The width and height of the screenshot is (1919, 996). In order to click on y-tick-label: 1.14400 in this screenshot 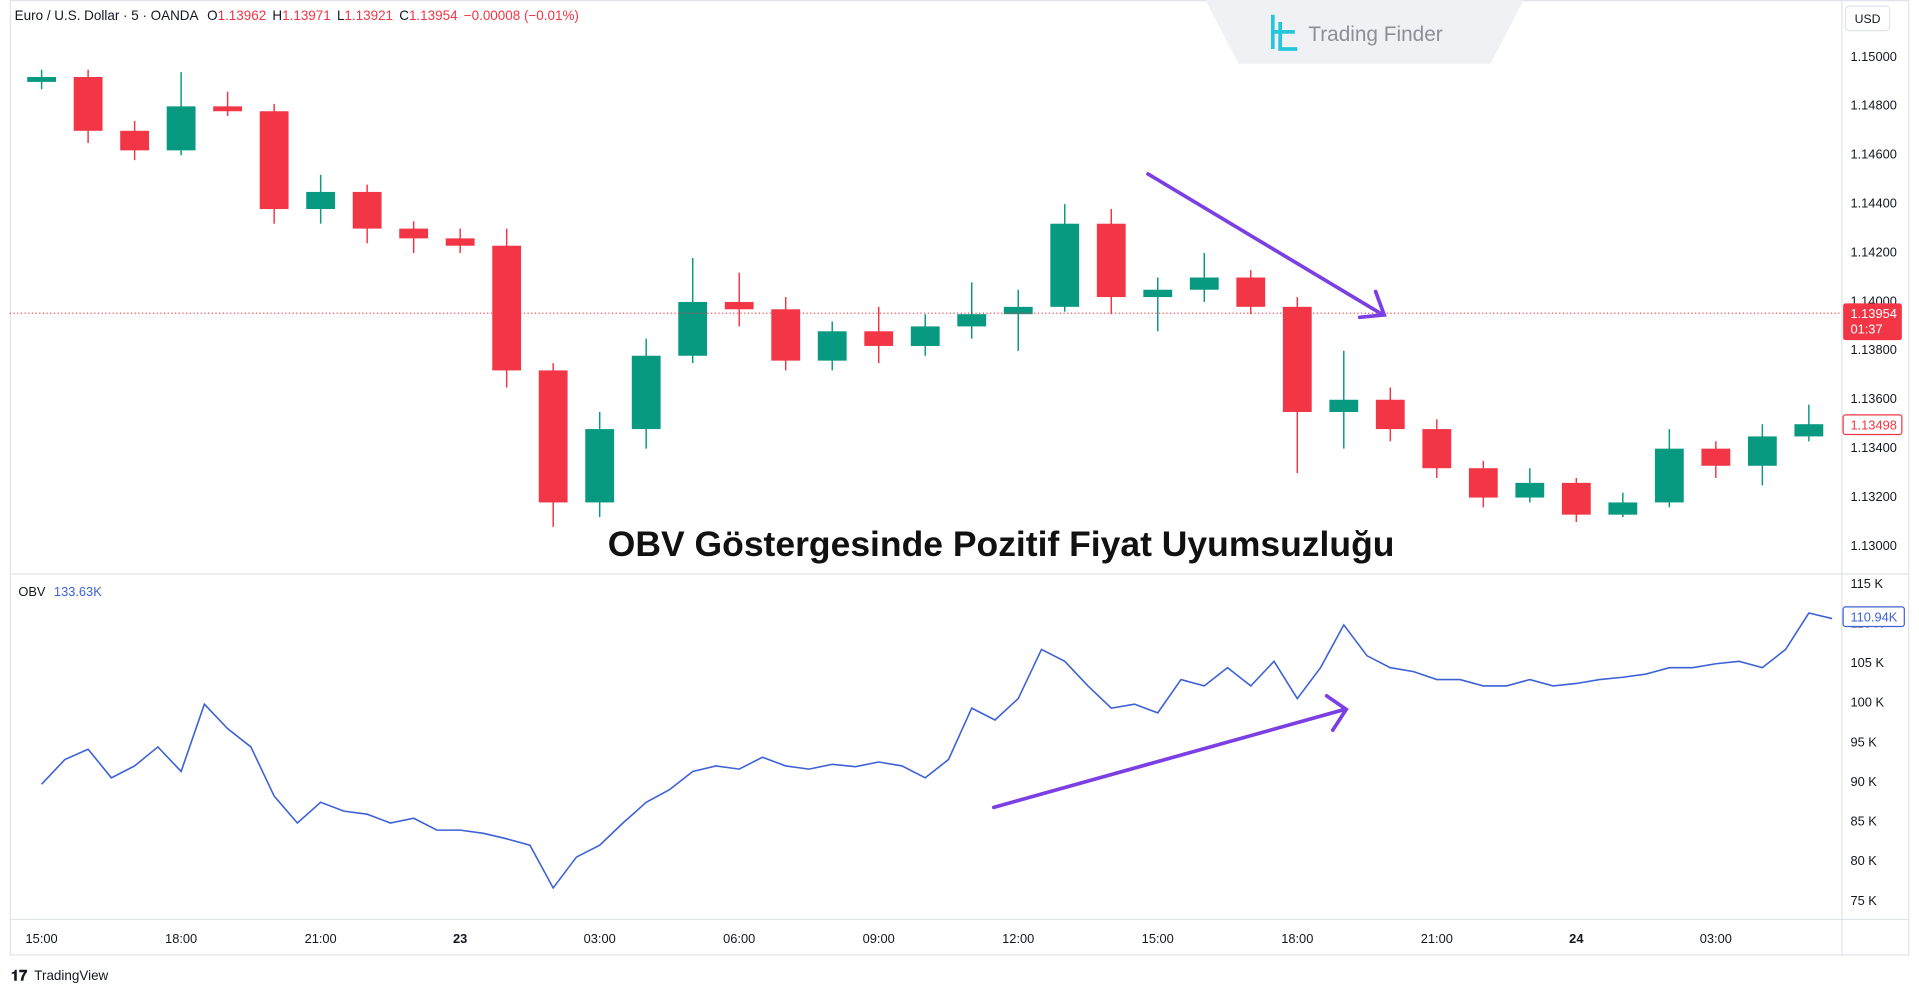, I will do `click(1873, 203)`.